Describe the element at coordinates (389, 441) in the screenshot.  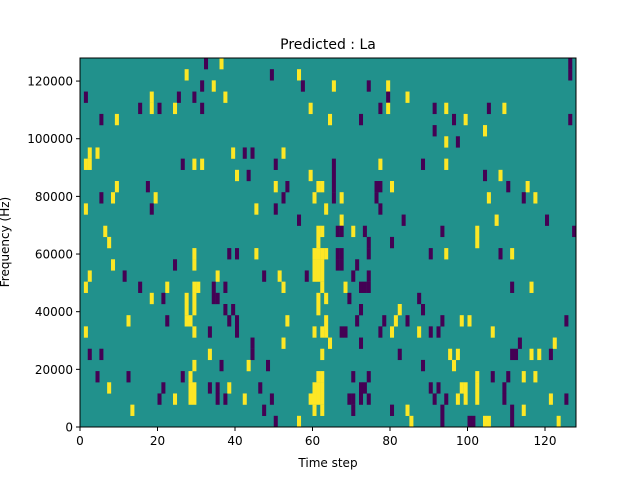
I see `x-tick-label: 80` at that location.